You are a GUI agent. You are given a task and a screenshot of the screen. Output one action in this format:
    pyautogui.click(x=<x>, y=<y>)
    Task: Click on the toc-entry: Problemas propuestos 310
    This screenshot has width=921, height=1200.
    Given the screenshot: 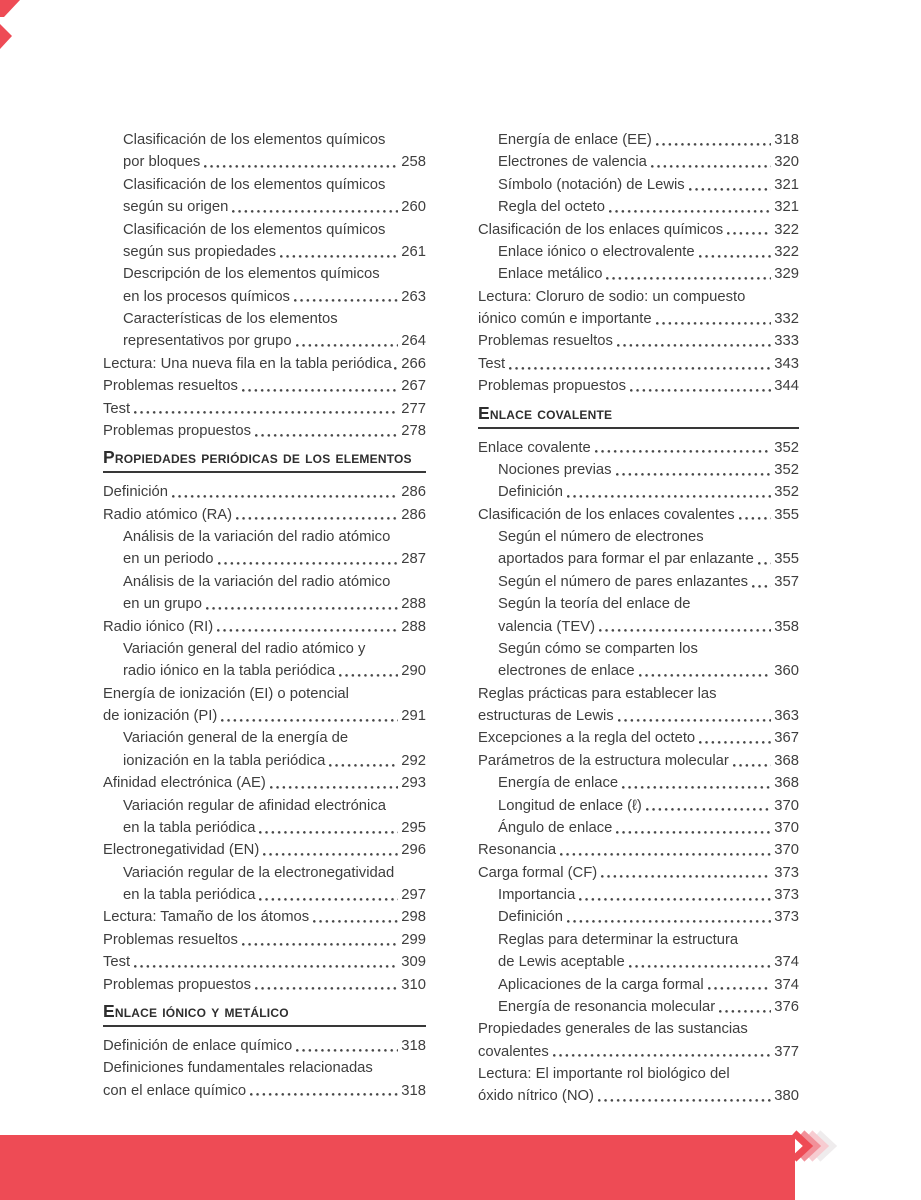 What is the action you would take?
    pyautogui.click(x=264, y=985)
    